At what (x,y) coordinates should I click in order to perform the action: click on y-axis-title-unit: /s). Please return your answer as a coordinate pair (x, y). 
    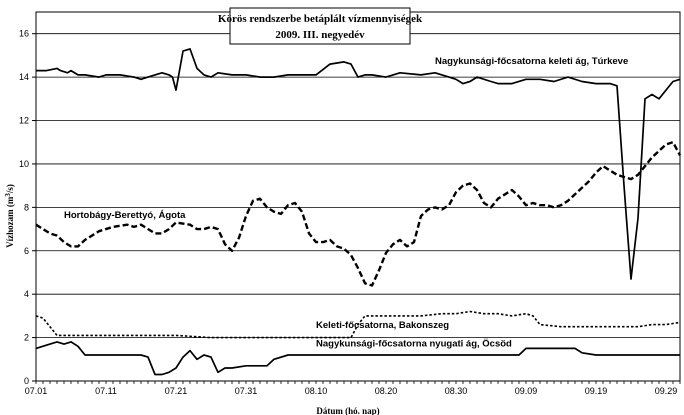
    Looking at the image, I should click on (10, 189).